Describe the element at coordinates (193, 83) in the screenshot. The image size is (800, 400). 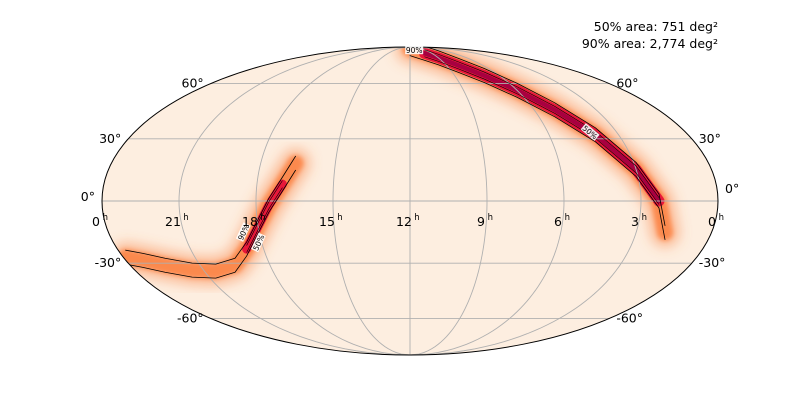
I see `dec-tick-left: 60°` at that location.